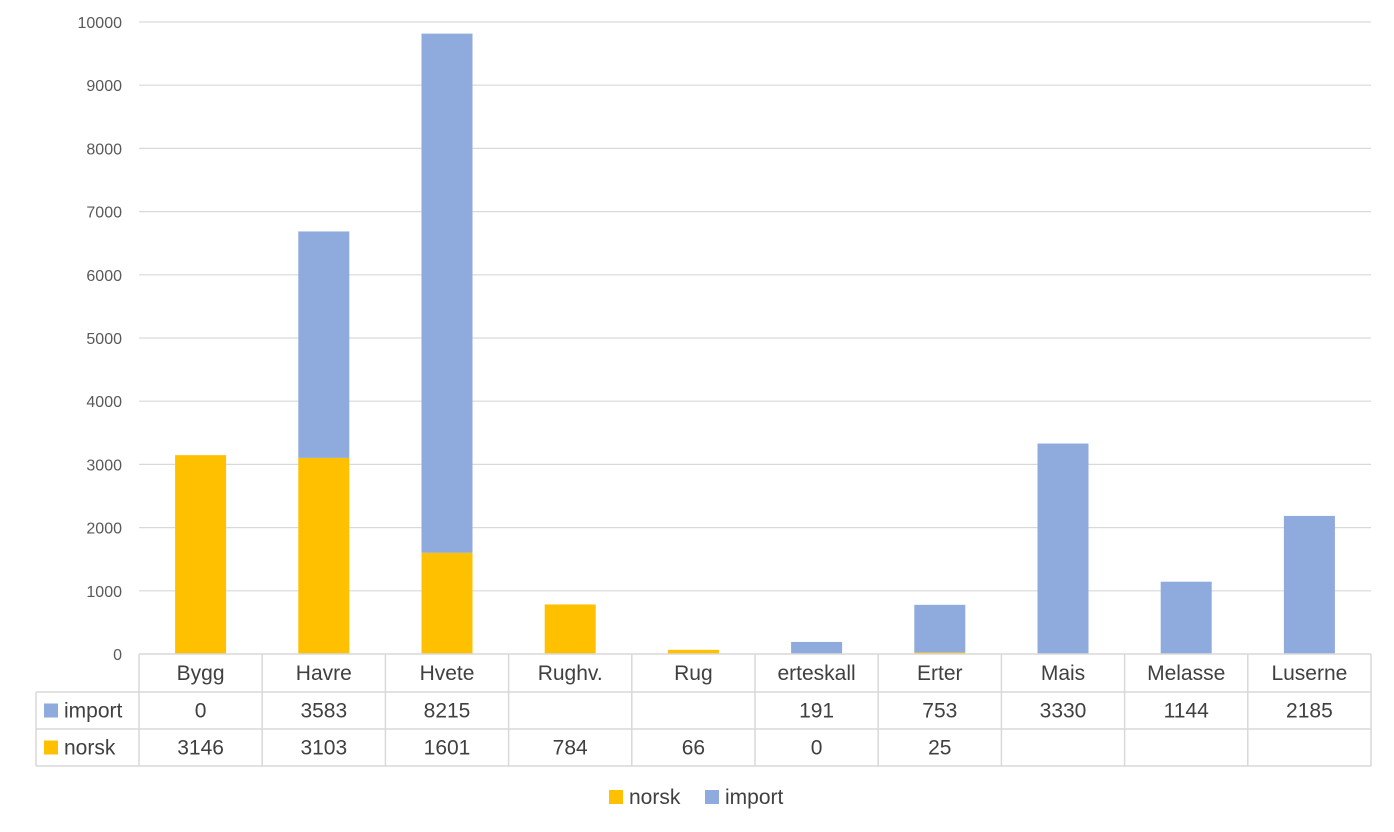  What do you see at coordinates (816, 711) in the screenshot?
I see `table-cell-import: 191` at bounding box center [816, 711].